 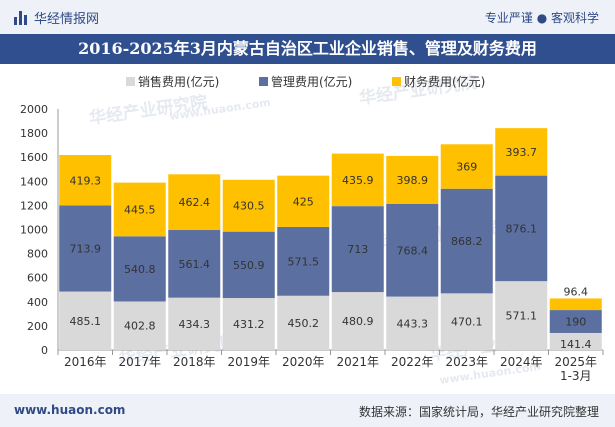 I want to click on x-tick-label: 2016年, so click(x=85, y=362).